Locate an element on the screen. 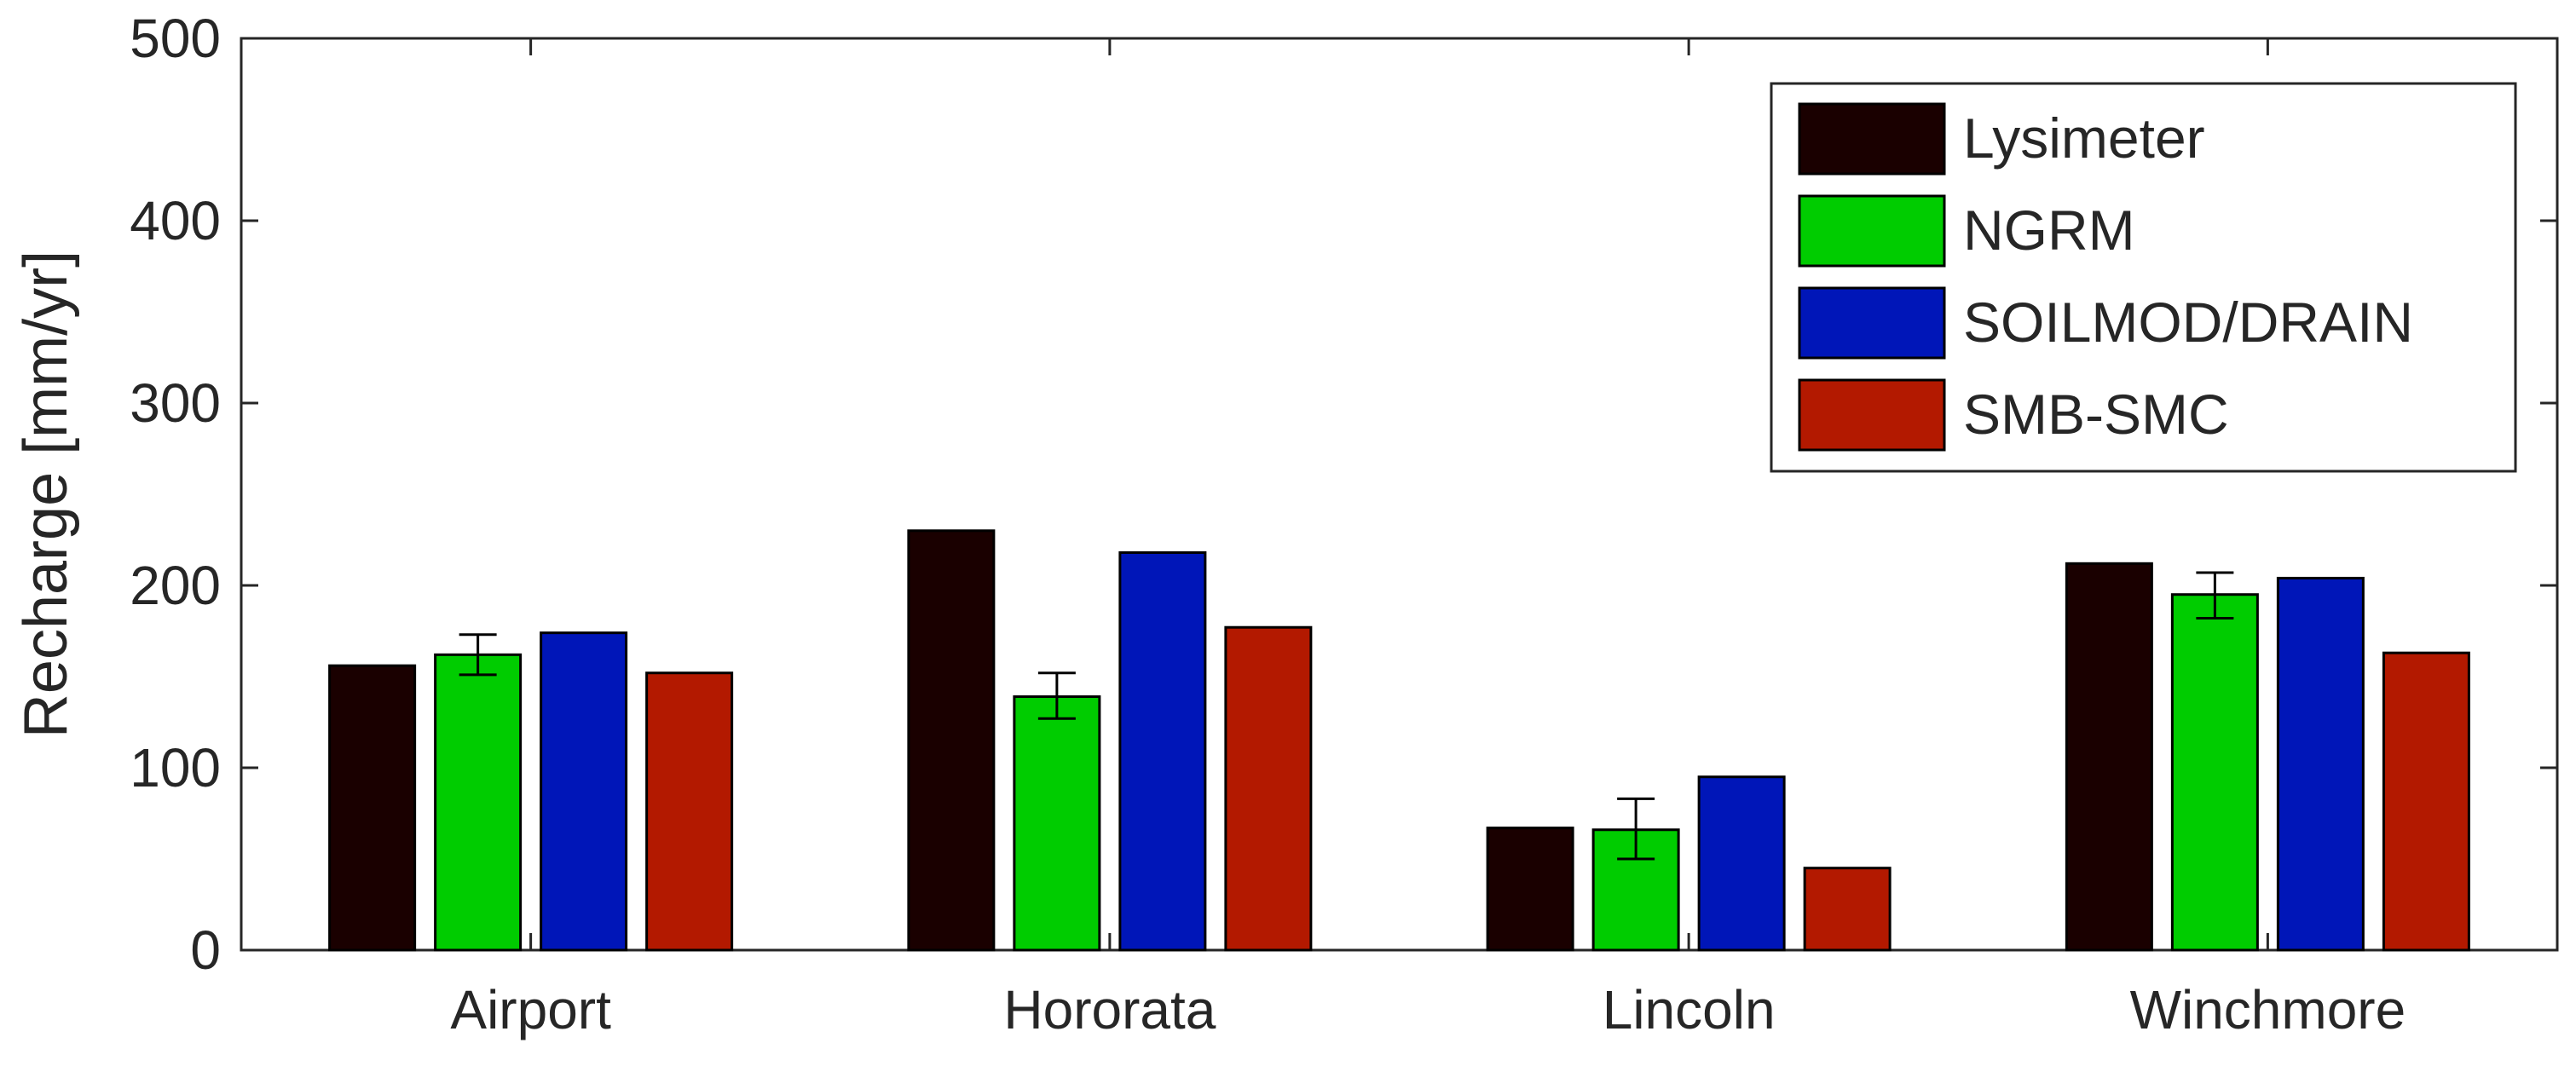 The width and height of the screenshot is (2576, 1066). y-tick-label: 100 is located at coordinates (175, 767).